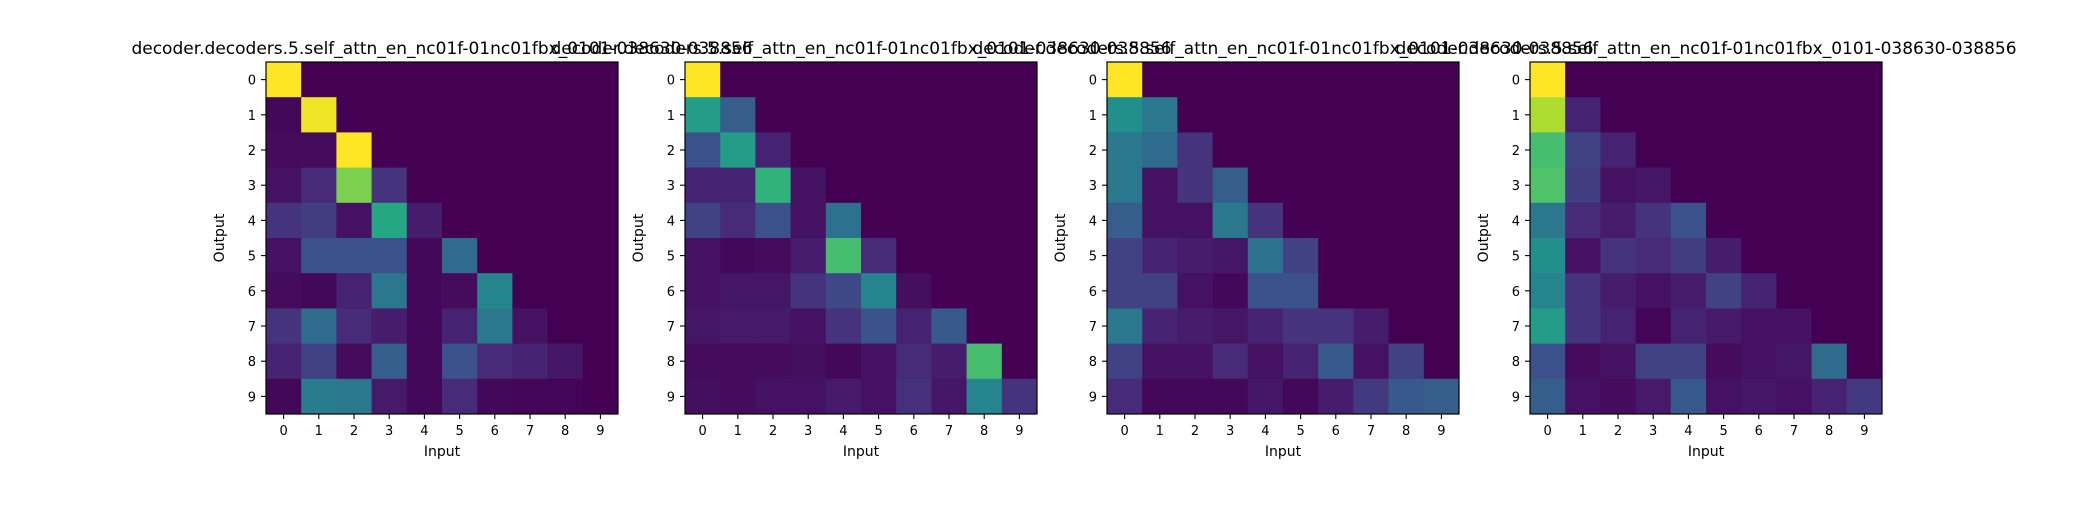 The image size is (2080, 520). Describe the element at coordinates (1516, 186) in the screenshot. I see `y-tick-label: 3` at that location.